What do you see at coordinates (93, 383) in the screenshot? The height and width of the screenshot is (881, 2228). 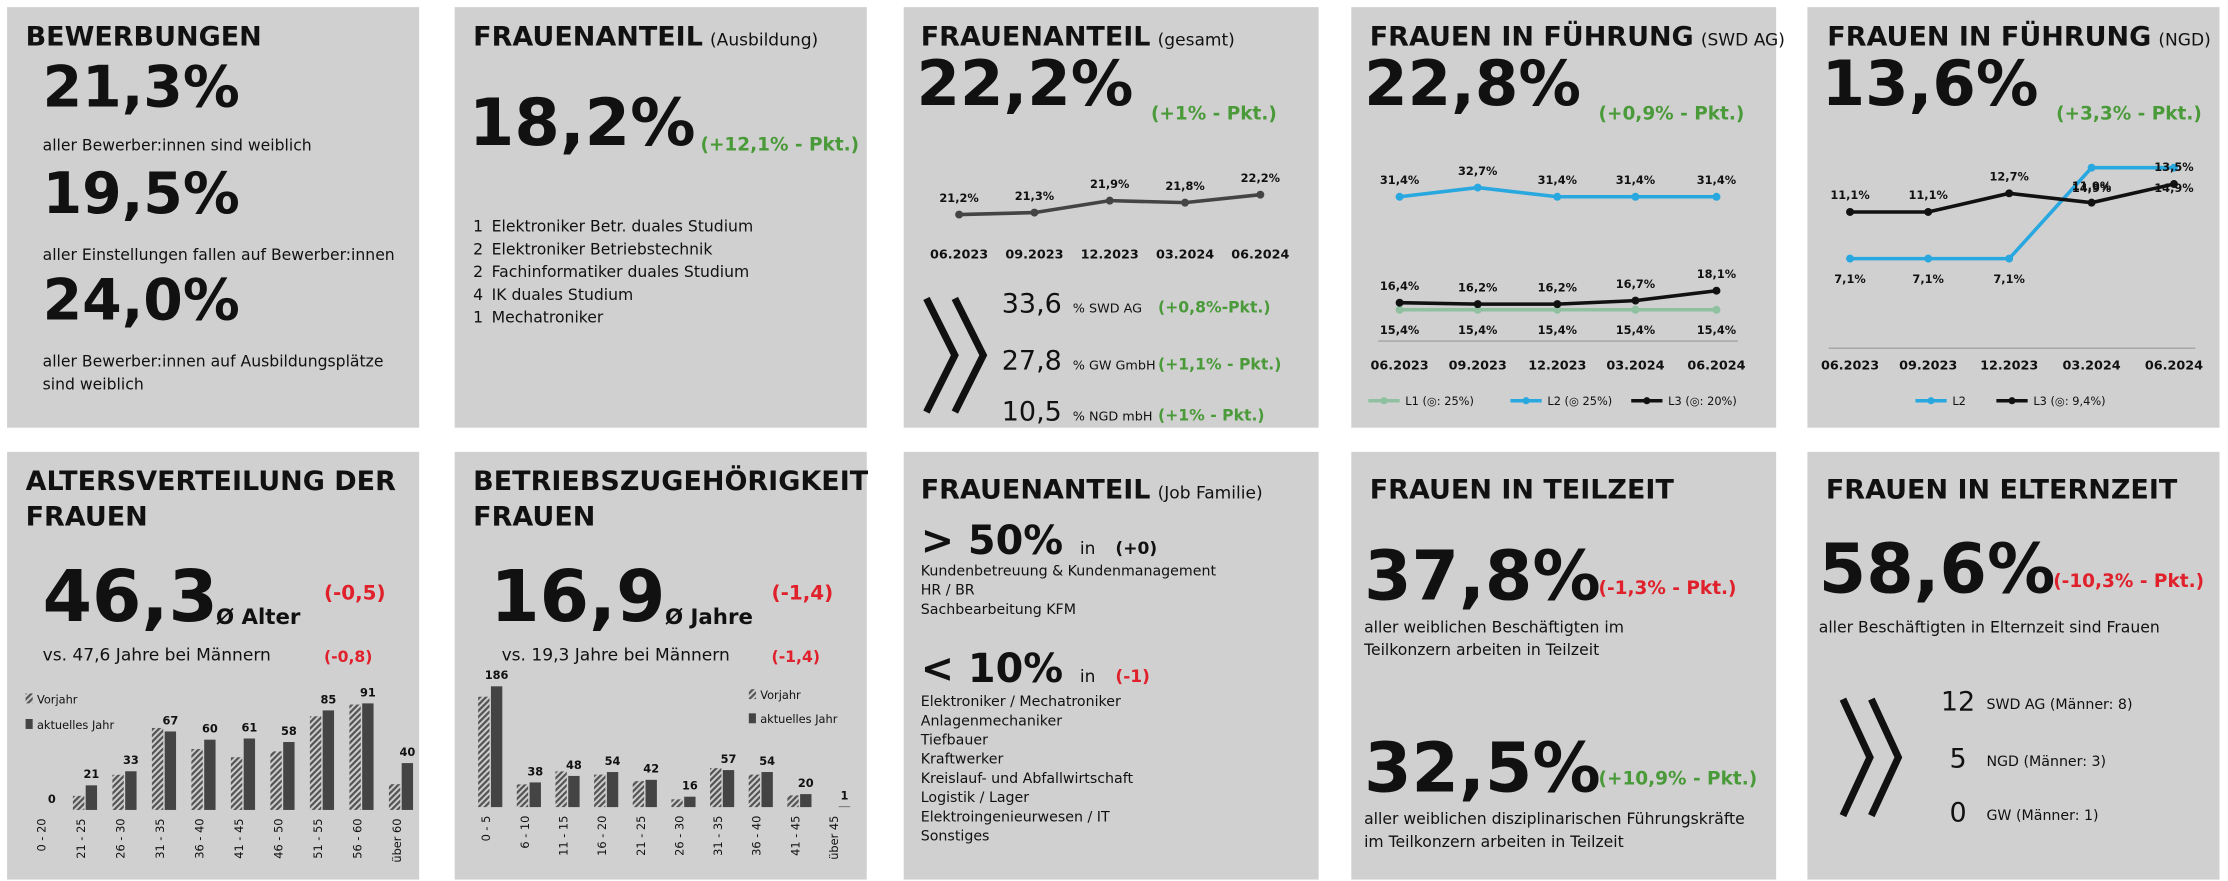 I see `kpi-text: sind weiblich` at bounding box center [93, 383].